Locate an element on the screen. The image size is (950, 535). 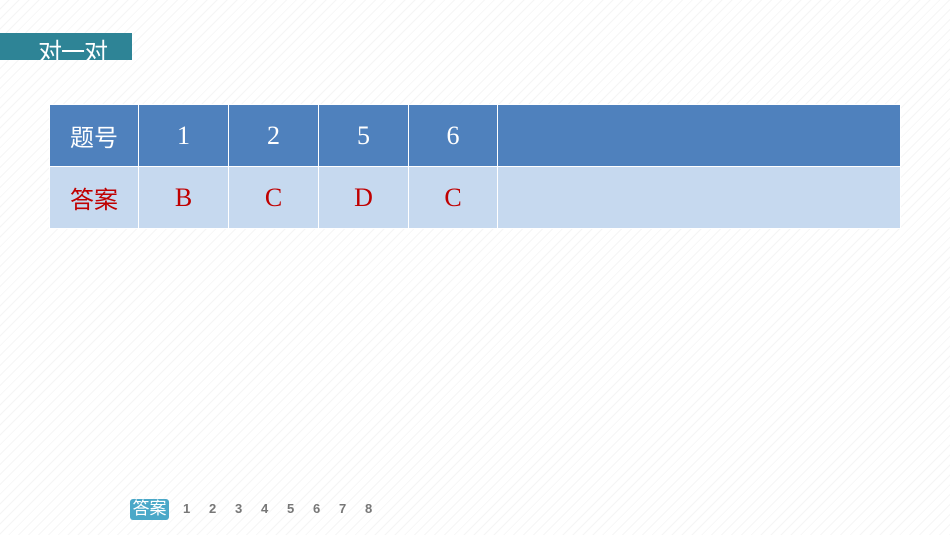
section-header: 对一对 is located at coordinates (66, 46).